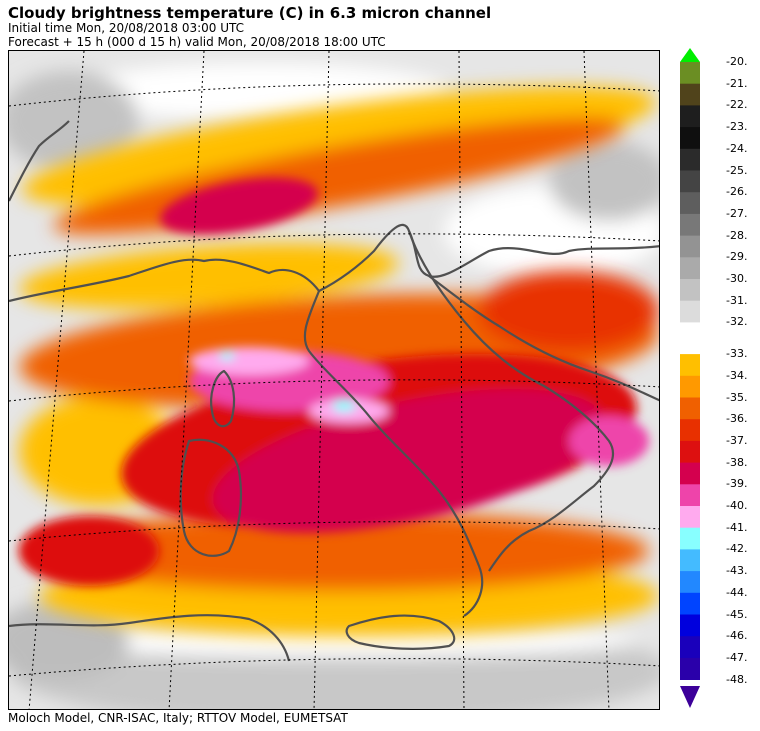  I want to click on field-white-south, so click(339, 641).